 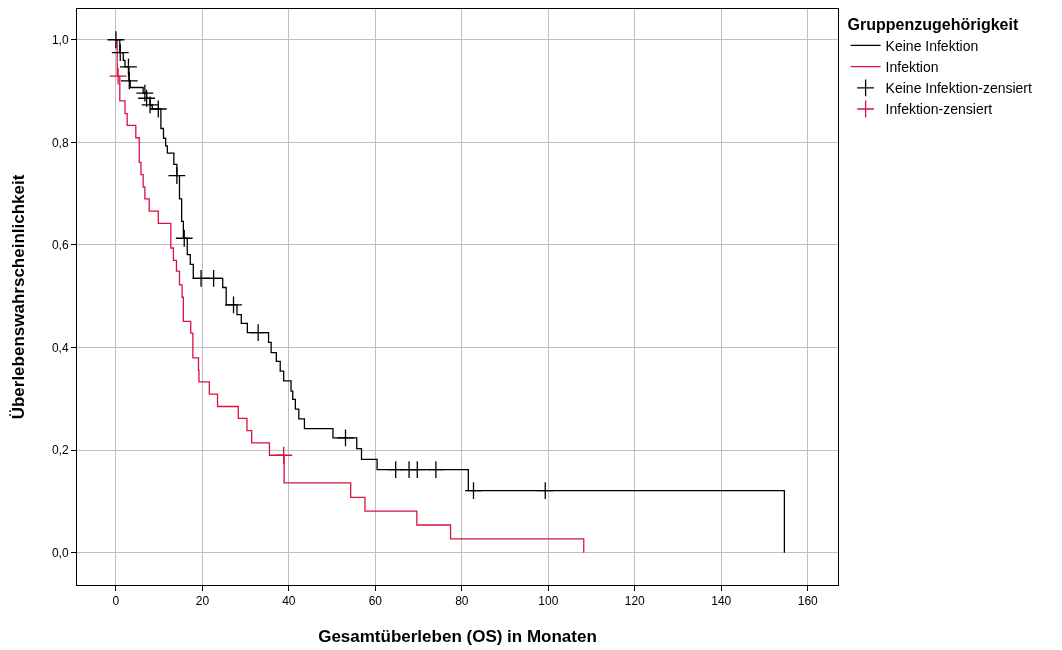 I want to click on legend-label: Keine Infektion-zensiert, so click(x=959, y=88).